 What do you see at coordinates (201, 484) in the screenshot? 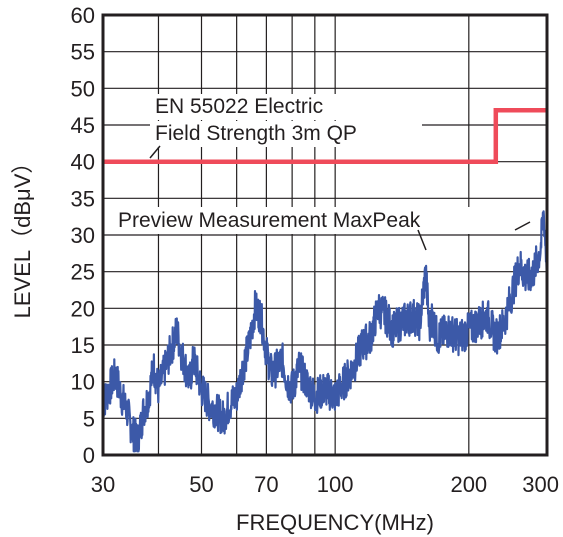
I see `x-tick-label: 50` at bounding box center [201, 484].